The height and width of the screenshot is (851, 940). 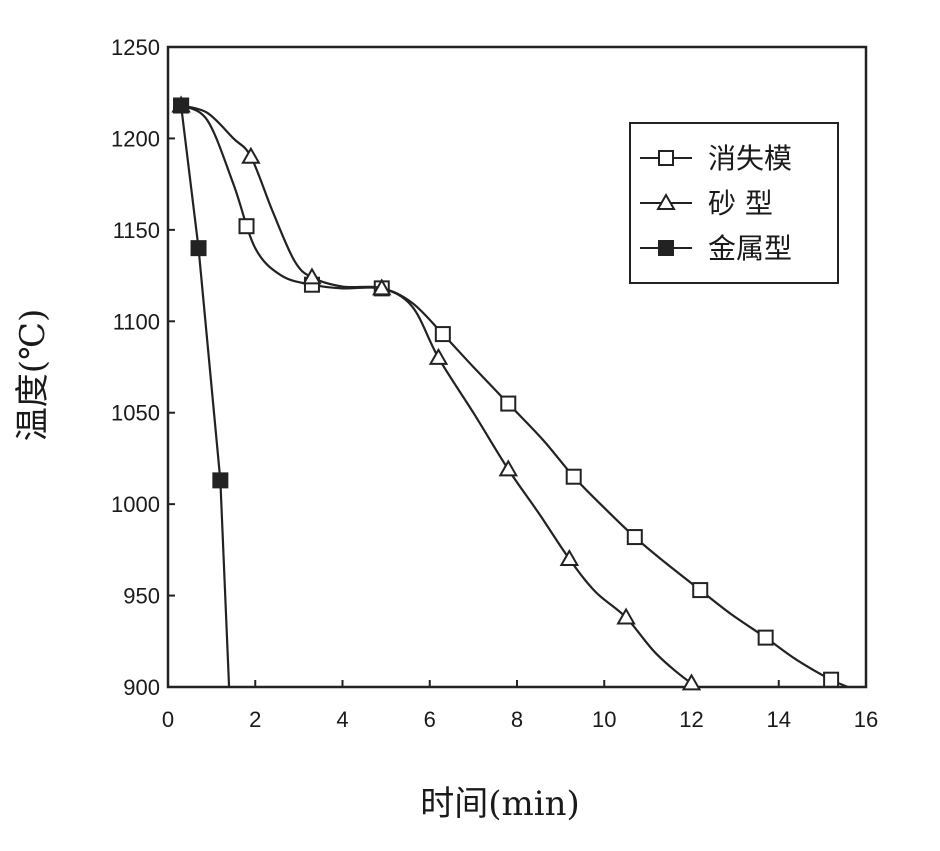 I want to click on legend-item: 消失模, so click(x=716, y=158).